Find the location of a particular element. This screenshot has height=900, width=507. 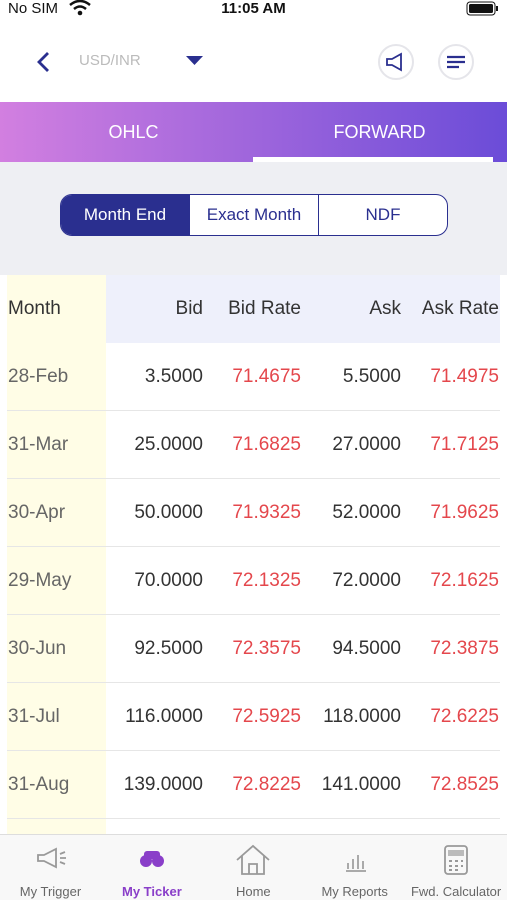

column-header: Bid Rate is located at coordinates (264, 308).